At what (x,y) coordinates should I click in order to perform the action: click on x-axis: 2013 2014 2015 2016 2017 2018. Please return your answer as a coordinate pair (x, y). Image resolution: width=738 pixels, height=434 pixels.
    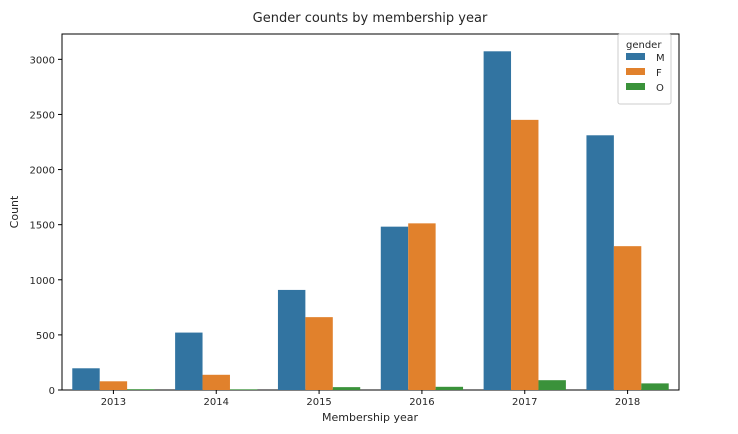
    Looking at the image, I should click on (370, 399).